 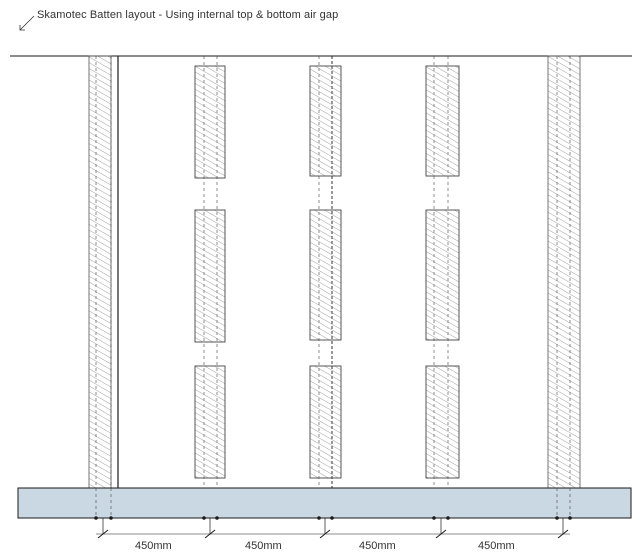 I want to click on dimension-label-4: 450mm, so click(x=496, y=546).